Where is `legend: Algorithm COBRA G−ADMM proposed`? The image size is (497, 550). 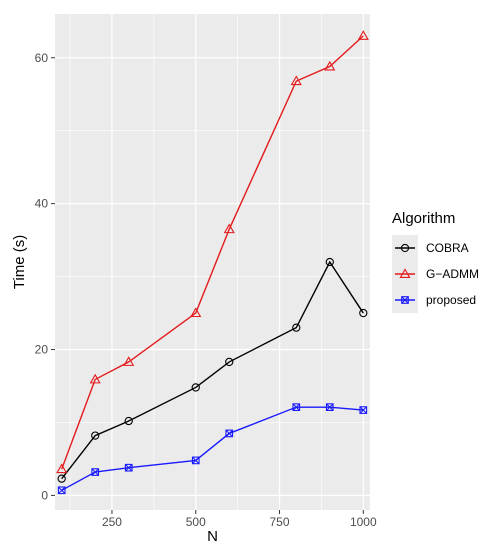 legend: Algorithm COBRA G−ADMM proposed is located at coordinates (435, 261).